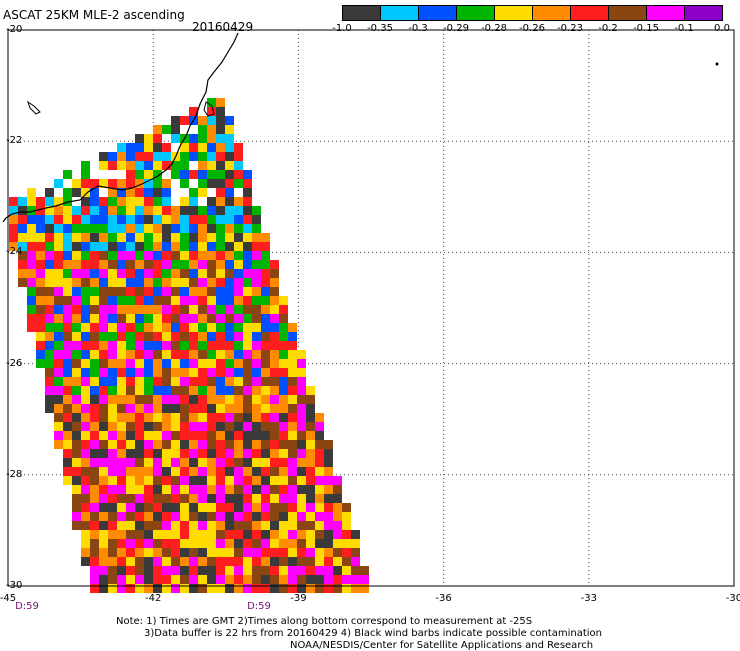 The width and height of the screenshot is (740, 651). I want to click on x-axis-label: -36, so click(443, 598).